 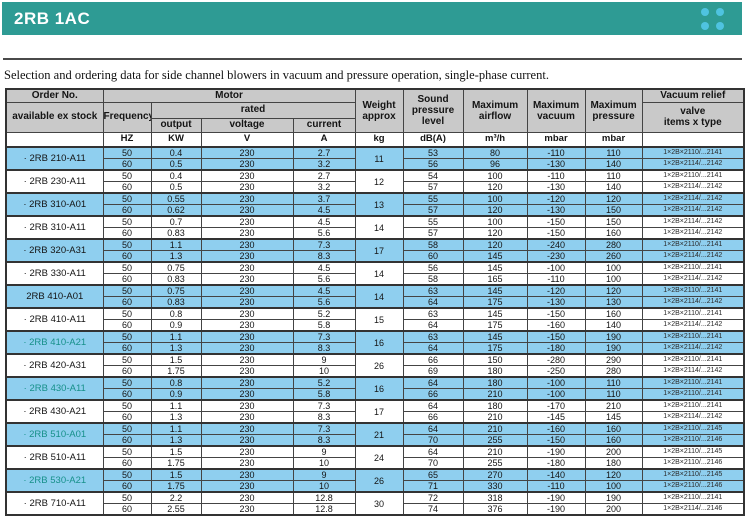 I want to click on output-cell: 0.4, so click(x=176, y=152).